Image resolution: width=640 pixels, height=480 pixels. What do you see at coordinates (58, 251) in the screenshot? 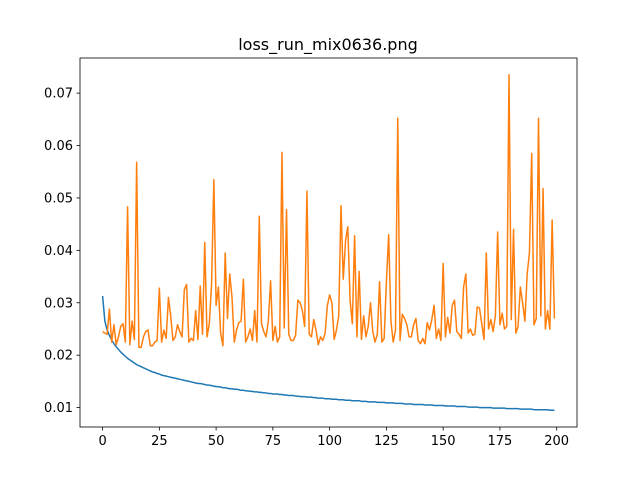
I see `y-tick-label: 0.04` at bounding box center [58, 251].